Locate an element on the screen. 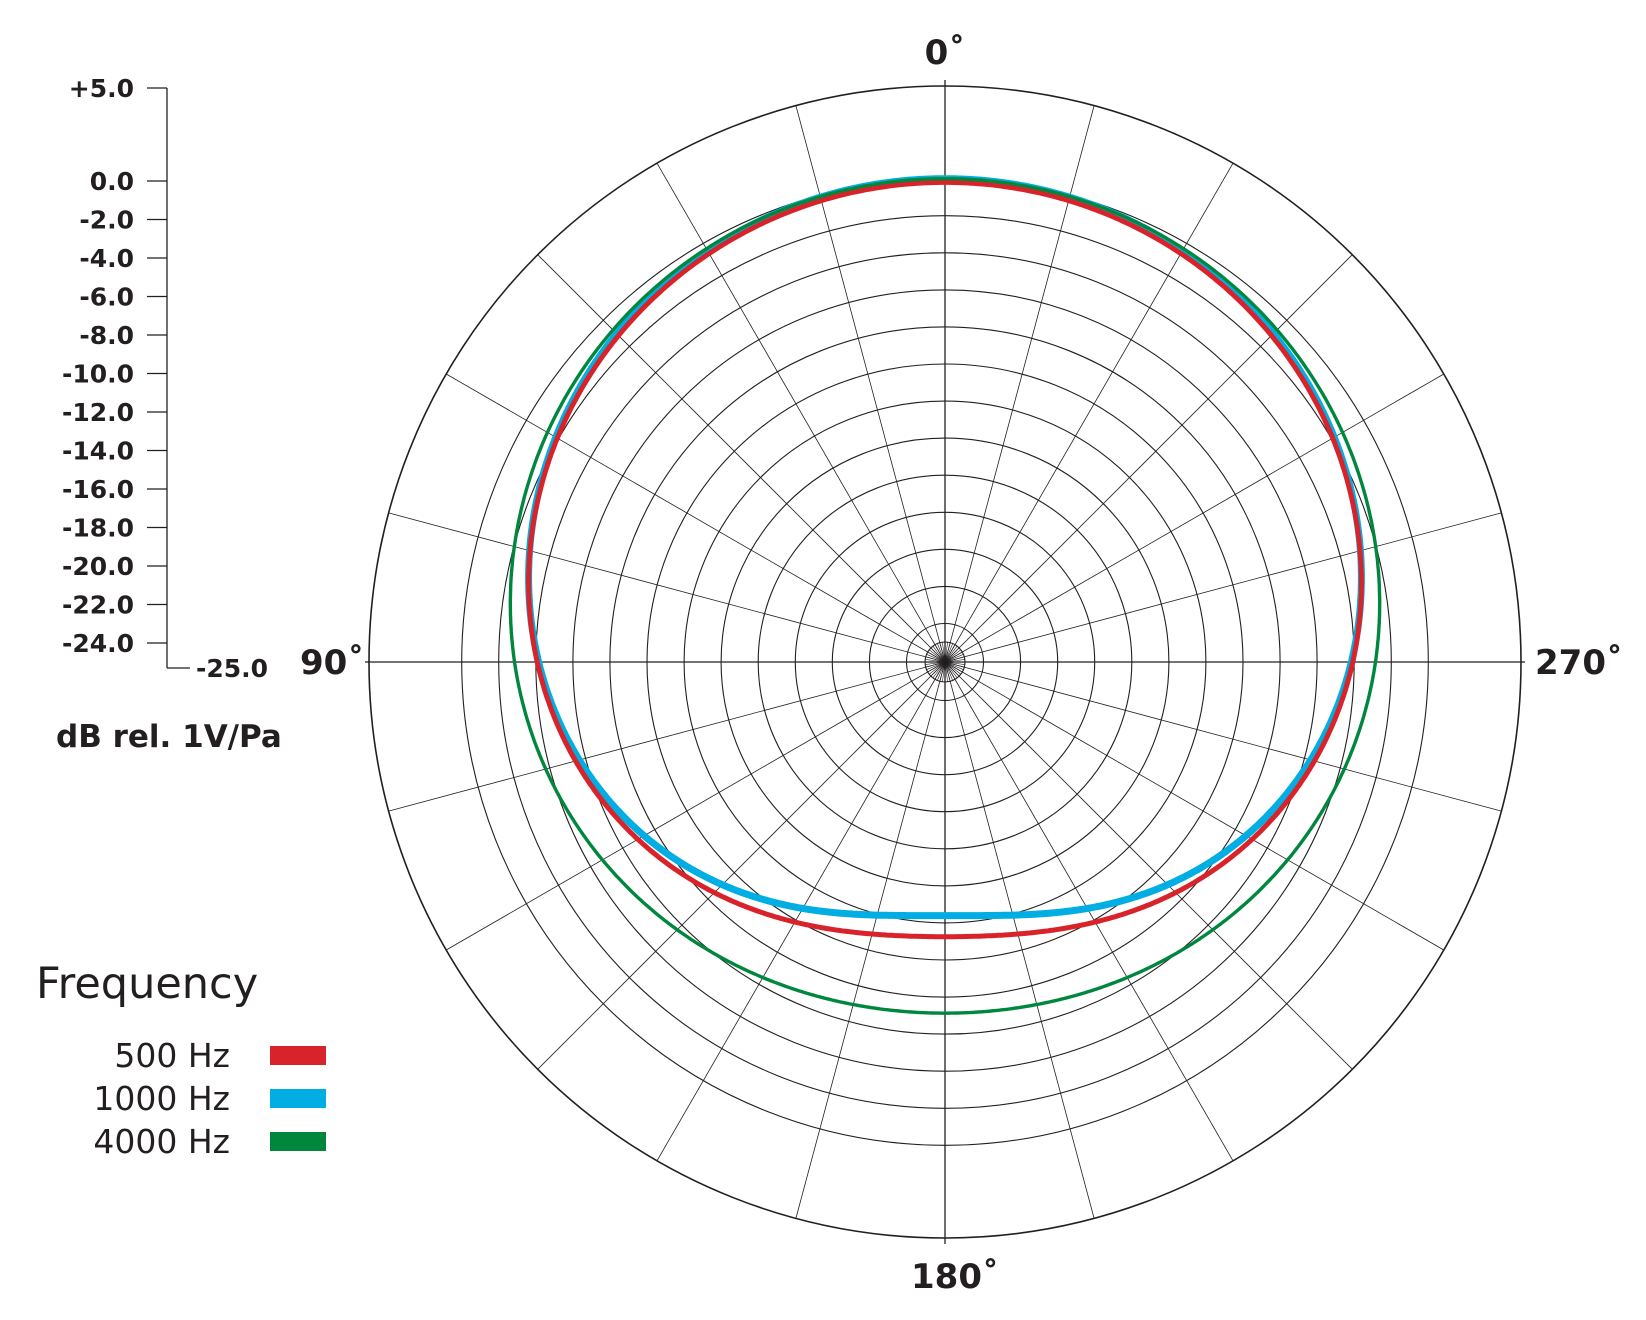  db-tick-label: -14.0 is located at coordinates (98, 451).